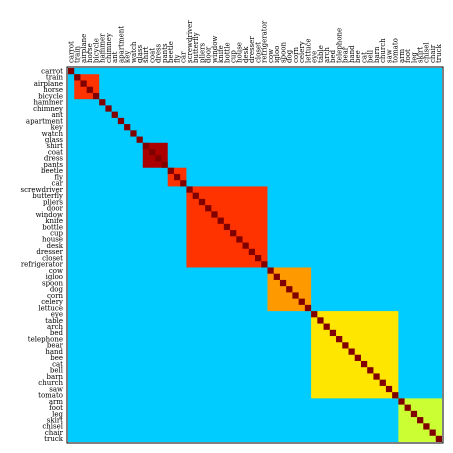 The height and width of the screenshot is (453, 453). I want to click on row-label-airplane: airplane, so click(48, 84).